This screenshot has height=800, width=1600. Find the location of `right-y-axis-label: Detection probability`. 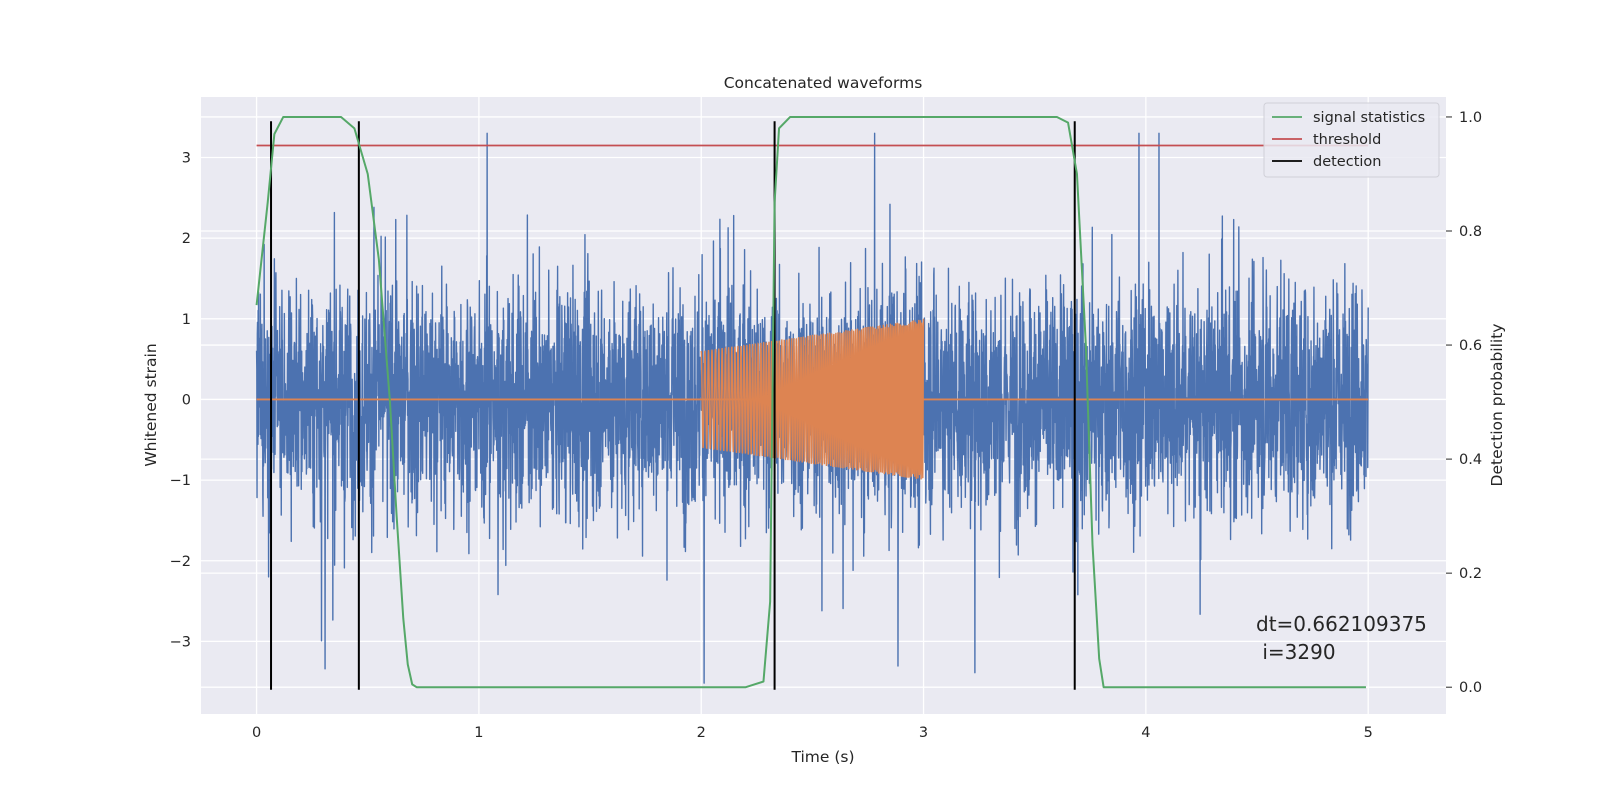

right-y-axis-label: Detection probability is located at coordinates (1497, 405).